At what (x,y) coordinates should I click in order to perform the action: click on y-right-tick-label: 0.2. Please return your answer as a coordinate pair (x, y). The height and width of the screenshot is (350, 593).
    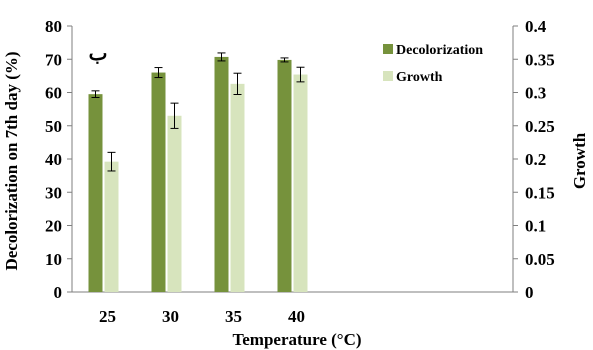
    Looking at the image, I should click on (535, 159).